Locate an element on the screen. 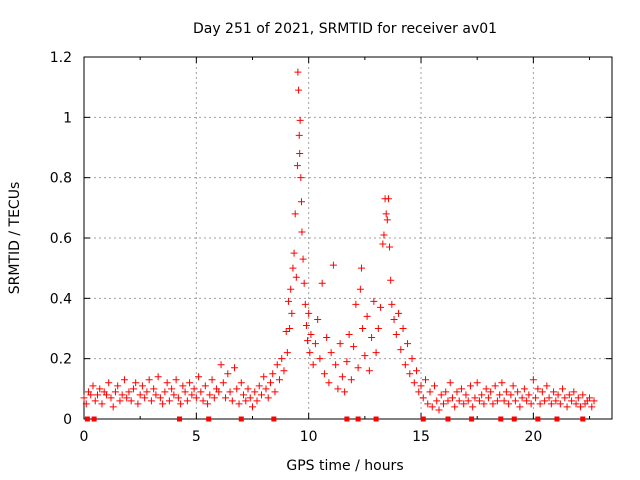  x-tick-label: 5 is located at coordinates (196, 437).